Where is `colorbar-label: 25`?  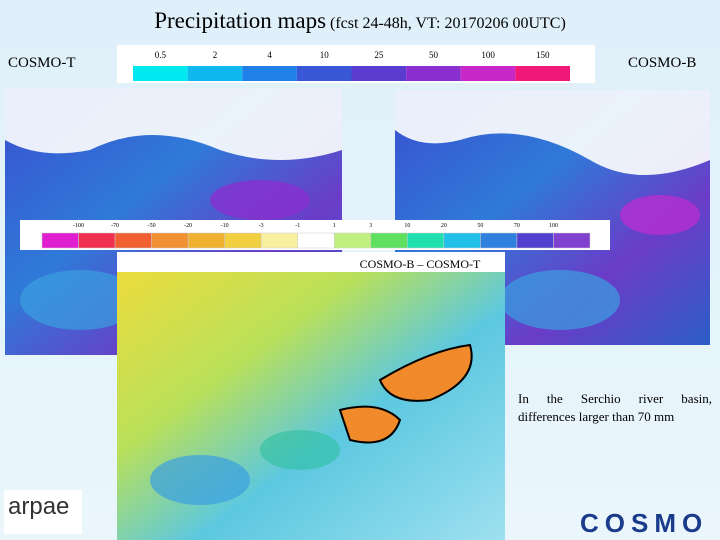 colorbar-label: 25 is located at coordinates (379, 55).